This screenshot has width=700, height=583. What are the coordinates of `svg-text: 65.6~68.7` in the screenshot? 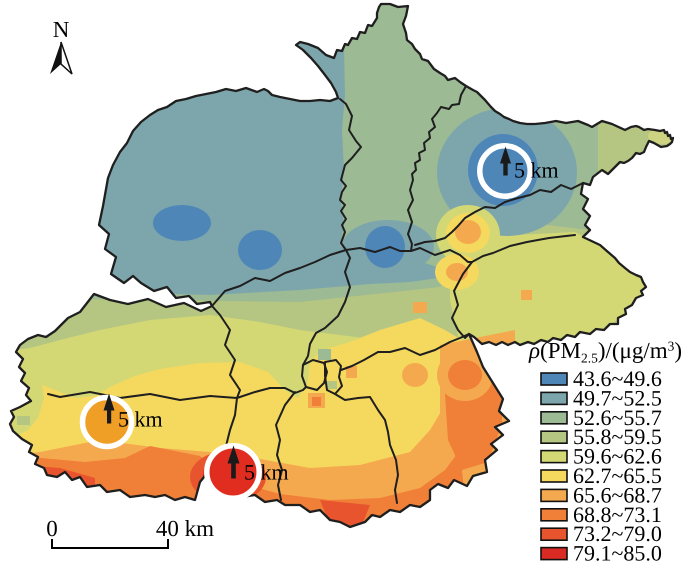 It's located at (617, 494).